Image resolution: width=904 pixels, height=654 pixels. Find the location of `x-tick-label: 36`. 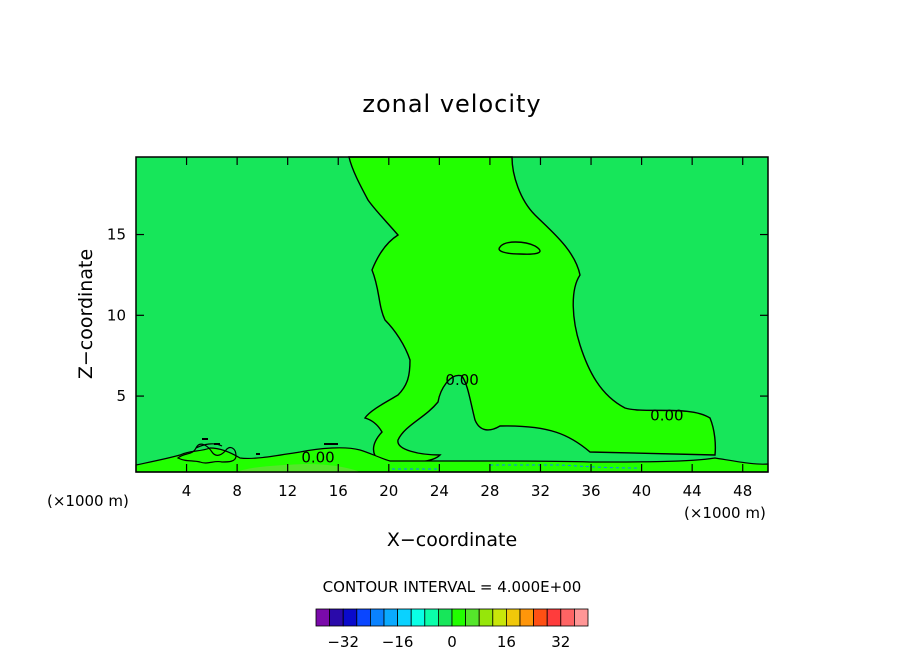

x-tick-label: 36 is located at coordinates (590, 491).